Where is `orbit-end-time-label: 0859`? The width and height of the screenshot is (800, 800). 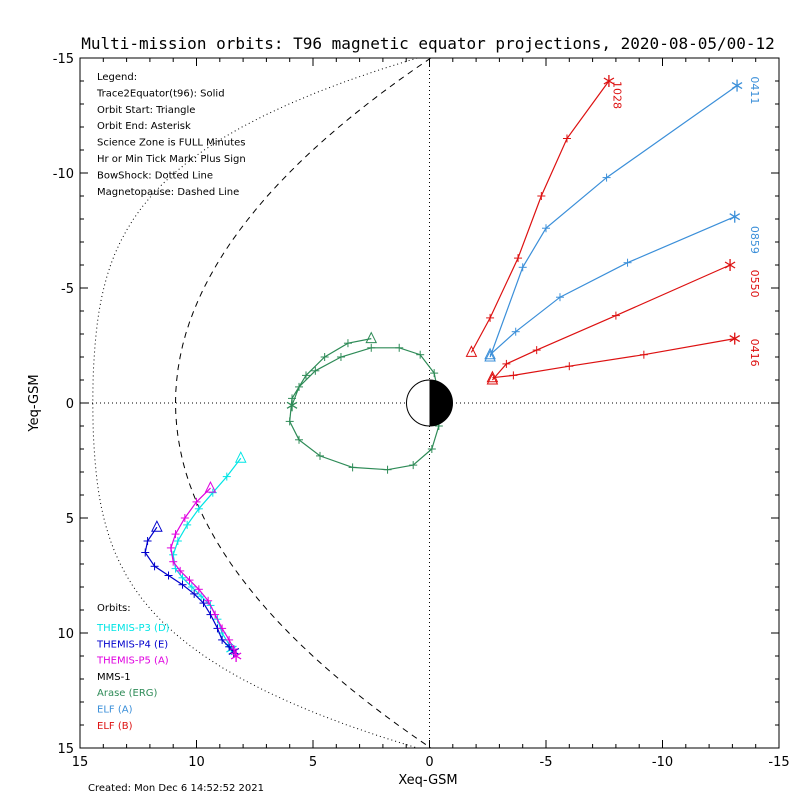 orbit-end-time-label: 0859 is located at coordinates (754, 240).